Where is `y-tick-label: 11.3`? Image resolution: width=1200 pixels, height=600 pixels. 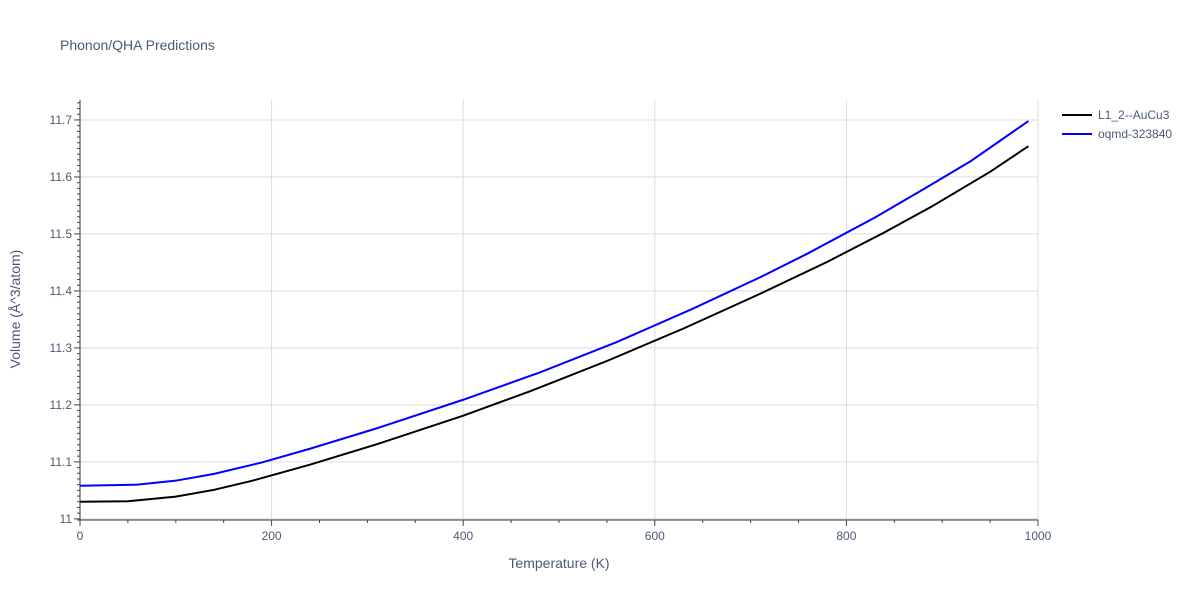 y-tick-label: 11.3 is located at coordinates (61, 348).